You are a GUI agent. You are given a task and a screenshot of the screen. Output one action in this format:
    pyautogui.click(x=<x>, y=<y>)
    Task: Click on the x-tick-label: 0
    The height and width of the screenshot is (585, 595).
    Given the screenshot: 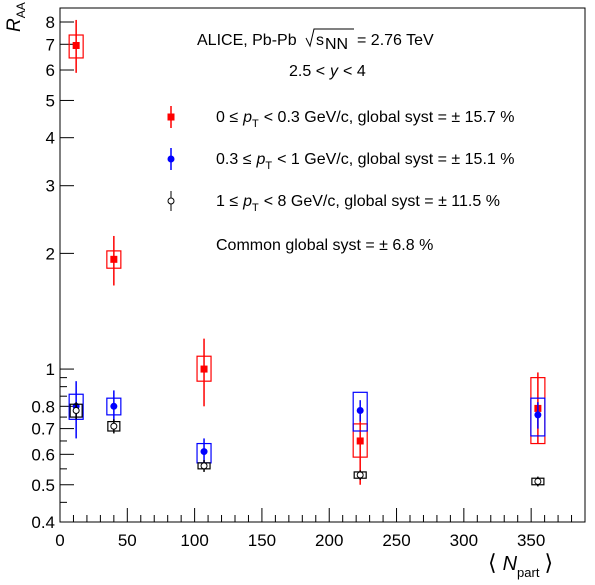 What is the action you would take?
    pyautogui.click(x=59, y=540)
    